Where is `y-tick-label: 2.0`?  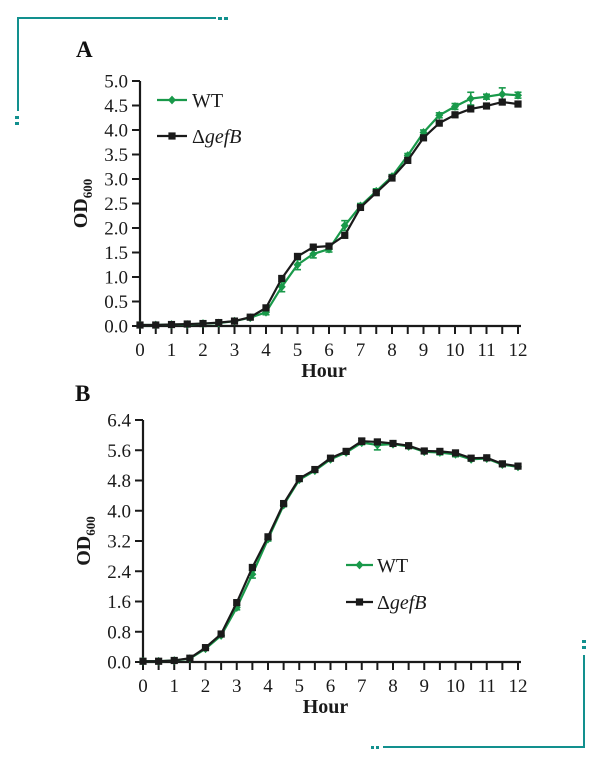
y-tick-label: 2.0 is located at coordinates (116, 229).